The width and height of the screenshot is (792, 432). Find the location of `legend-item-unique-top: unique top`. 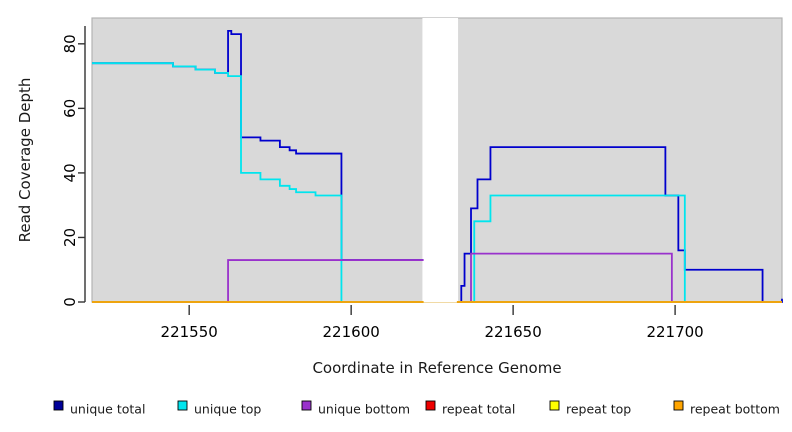

legend-item-unique-top: unique top is located at coordinates (219, 408).